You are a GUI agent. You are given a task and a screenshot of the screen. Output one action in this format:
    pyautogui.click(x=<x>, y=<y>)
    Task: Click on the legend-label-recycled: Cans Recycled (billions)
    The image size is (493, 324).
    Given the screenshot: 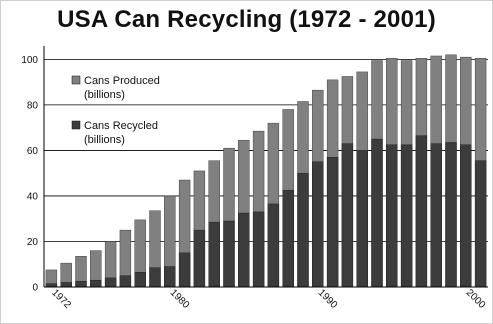 What is the action you would take?
    pyautogui.click(x=121, y=133)
    